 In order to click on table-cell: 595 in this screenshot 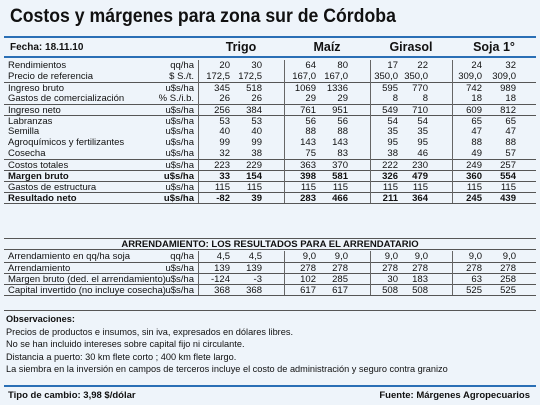, I will do `click(390, 88)`.